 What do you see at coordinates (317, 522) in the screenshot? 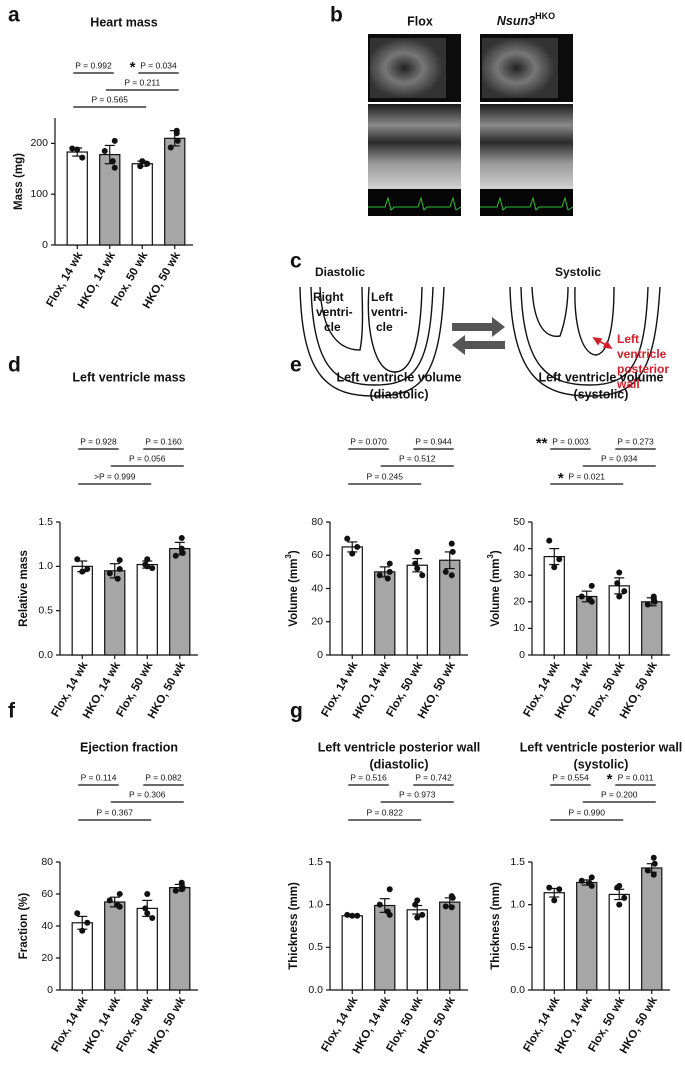
I see `y-tick-label: 80` at bounding box center [317, 522].